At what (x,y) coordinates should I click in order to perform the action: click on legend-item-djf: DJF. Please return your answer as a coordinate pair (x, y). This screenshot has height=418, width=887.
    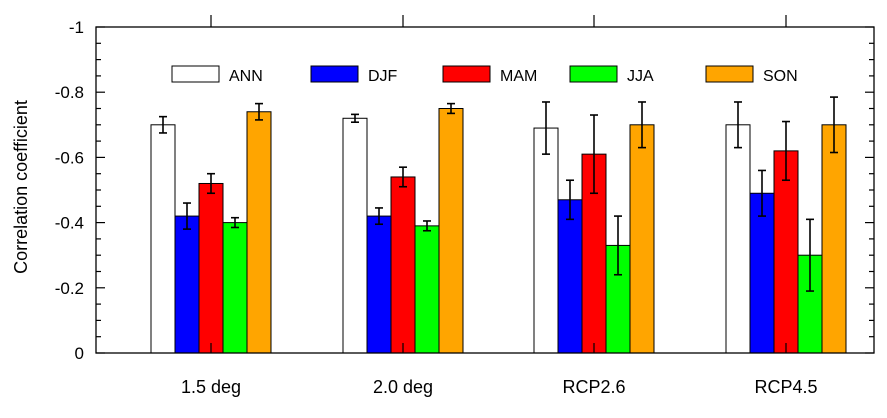
    Looking at the image, I should click on (354, 75).